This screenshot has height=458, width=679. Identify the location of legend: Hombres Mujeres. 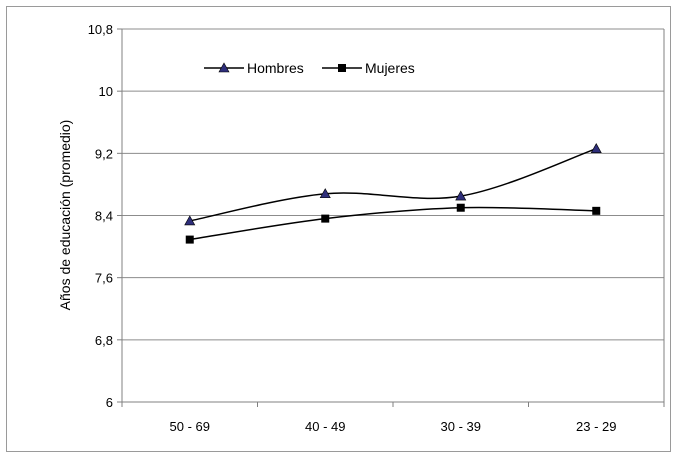
(309, 68).